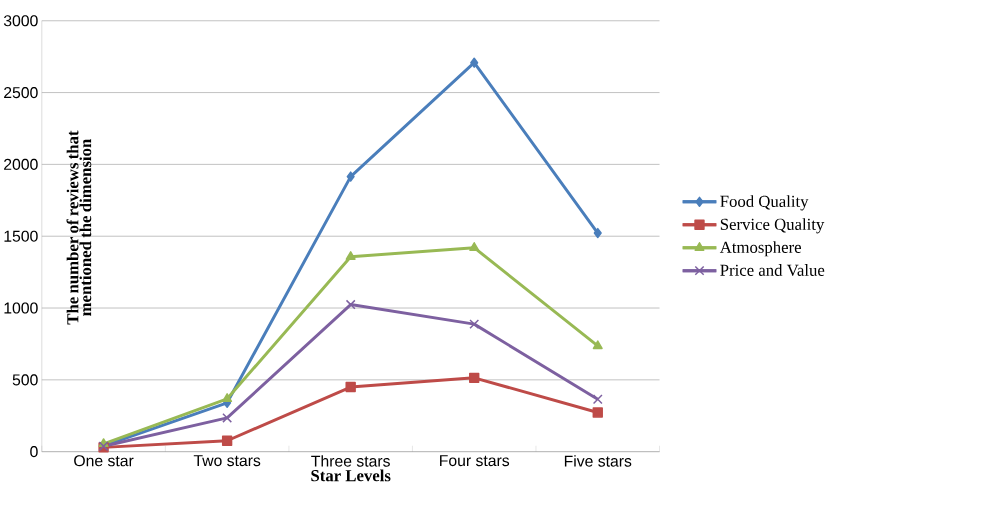 This screenshot has height=516, width=1001. What do you see at coordinates (598, 461) in the screenshot?
I see `x-tick-label: Five stars` at bounding box center [598, 461].